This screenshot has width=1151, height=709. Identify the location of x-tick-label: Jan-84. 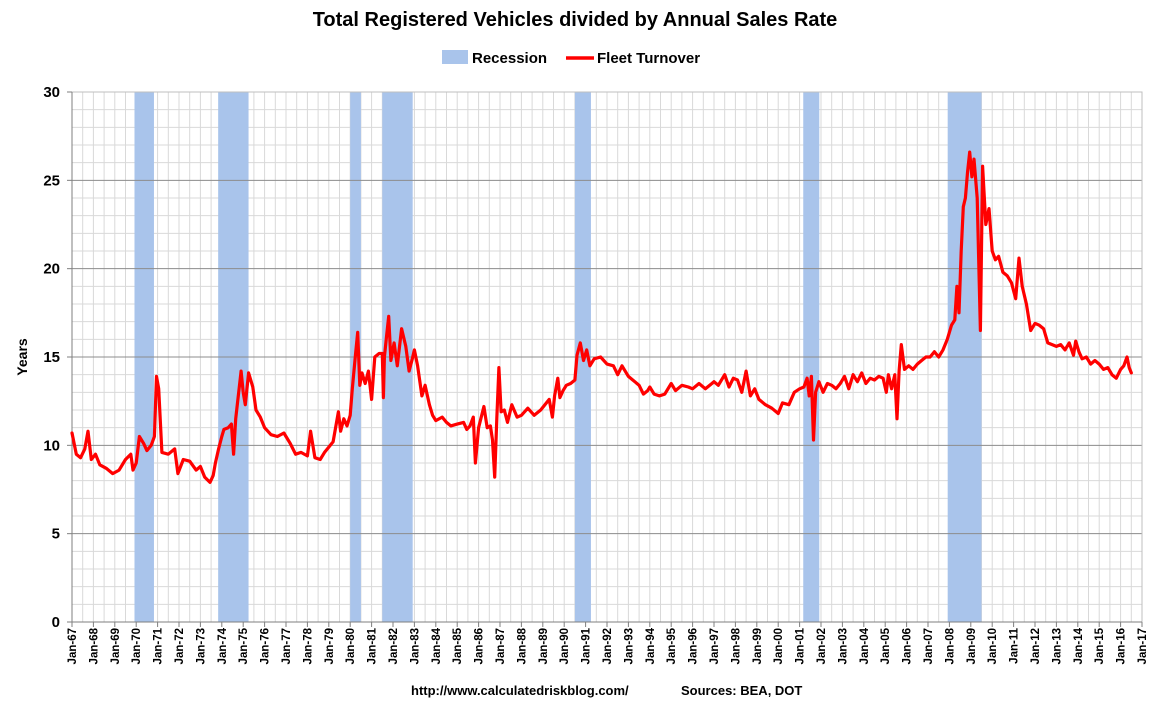
(437, 645).